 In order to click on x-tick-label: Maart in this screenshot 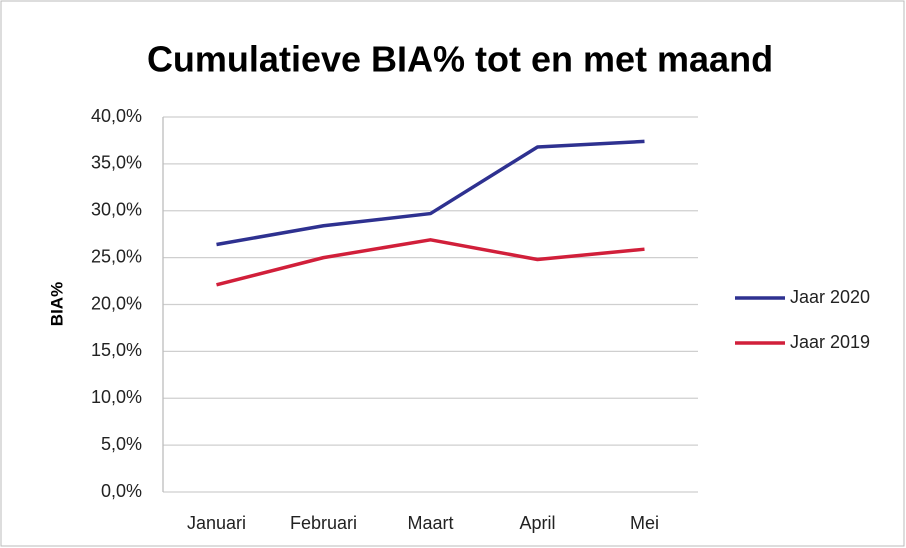, I will do `click(430, 523)`.